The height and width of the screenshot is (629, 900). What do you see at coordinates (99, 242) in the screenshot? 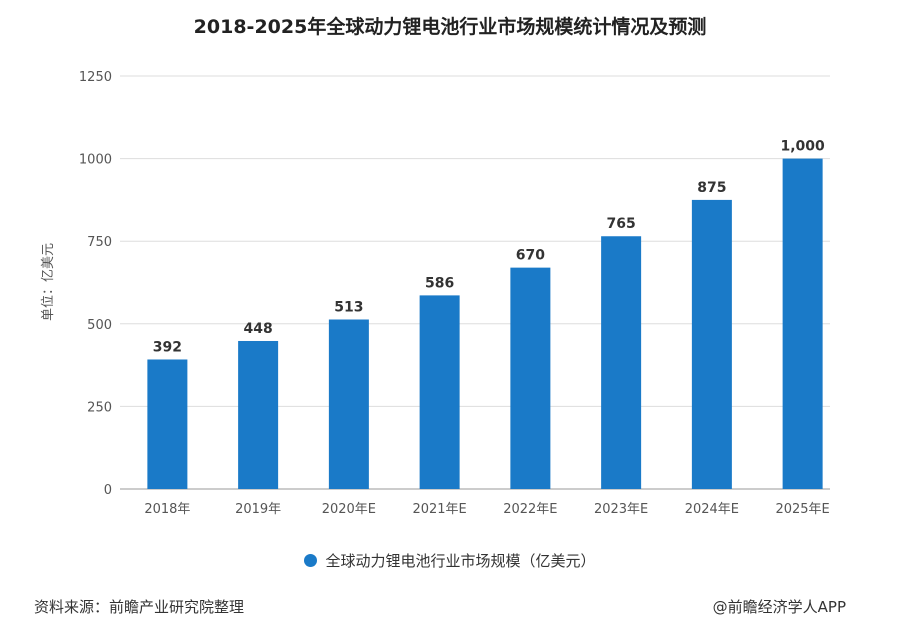
I see `y-tick-label: 750` at bounding box center [99, 242].